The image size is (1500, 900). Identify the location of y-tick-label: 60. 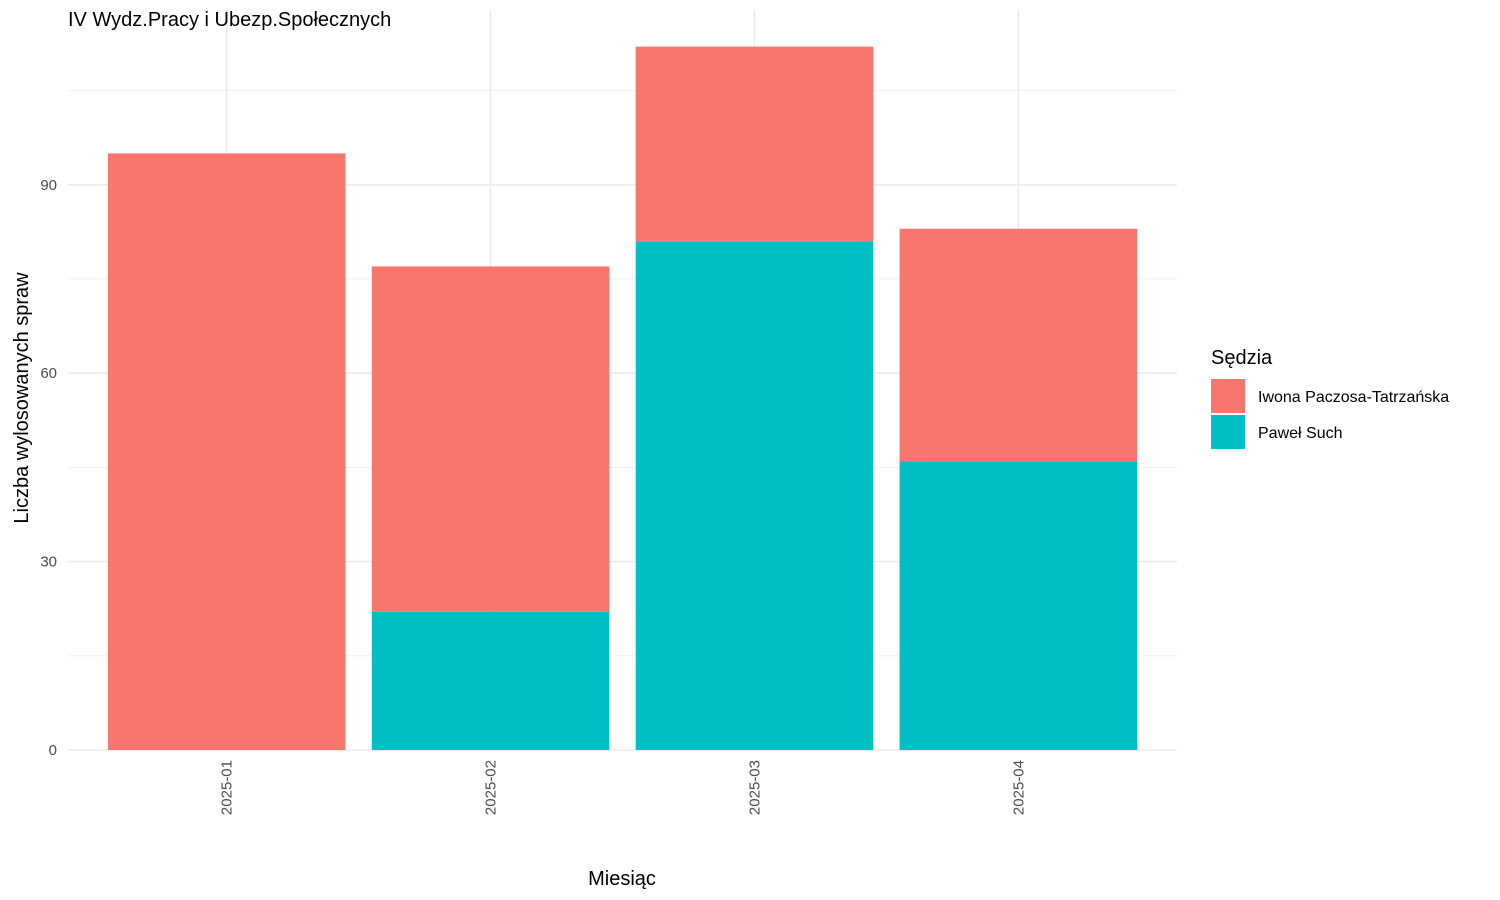
(48, 373).